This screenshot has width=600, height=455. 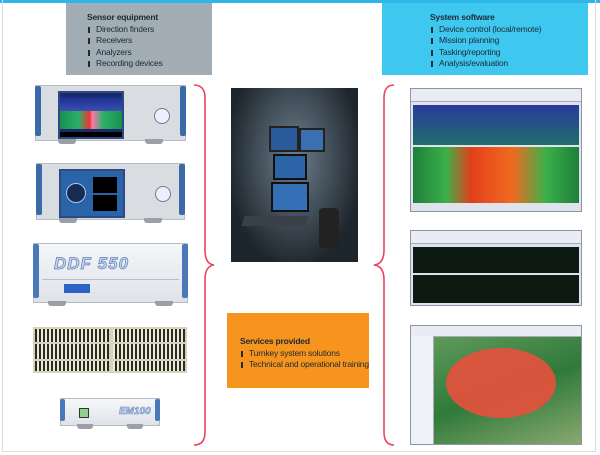 What do you see at coordinates (275, 341) in the screenshot?
I see `services-title: Services provided` at bounding box center [275, 341].